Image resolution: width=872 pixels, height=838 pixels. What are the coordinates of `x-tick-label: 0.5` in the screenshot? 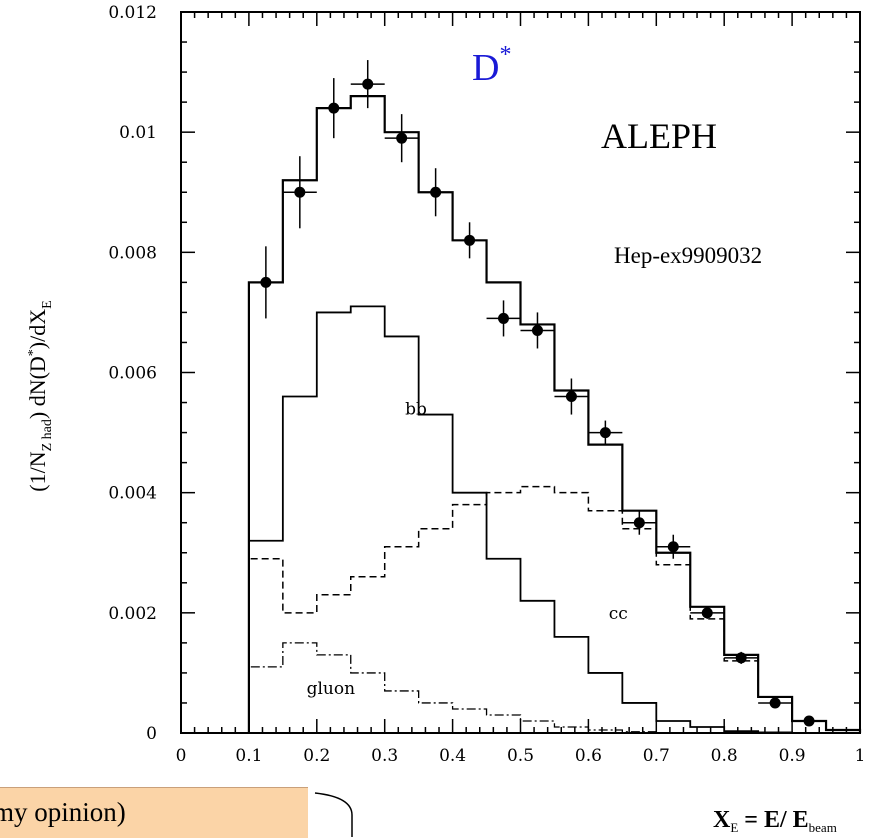 It's located at (520, 756).